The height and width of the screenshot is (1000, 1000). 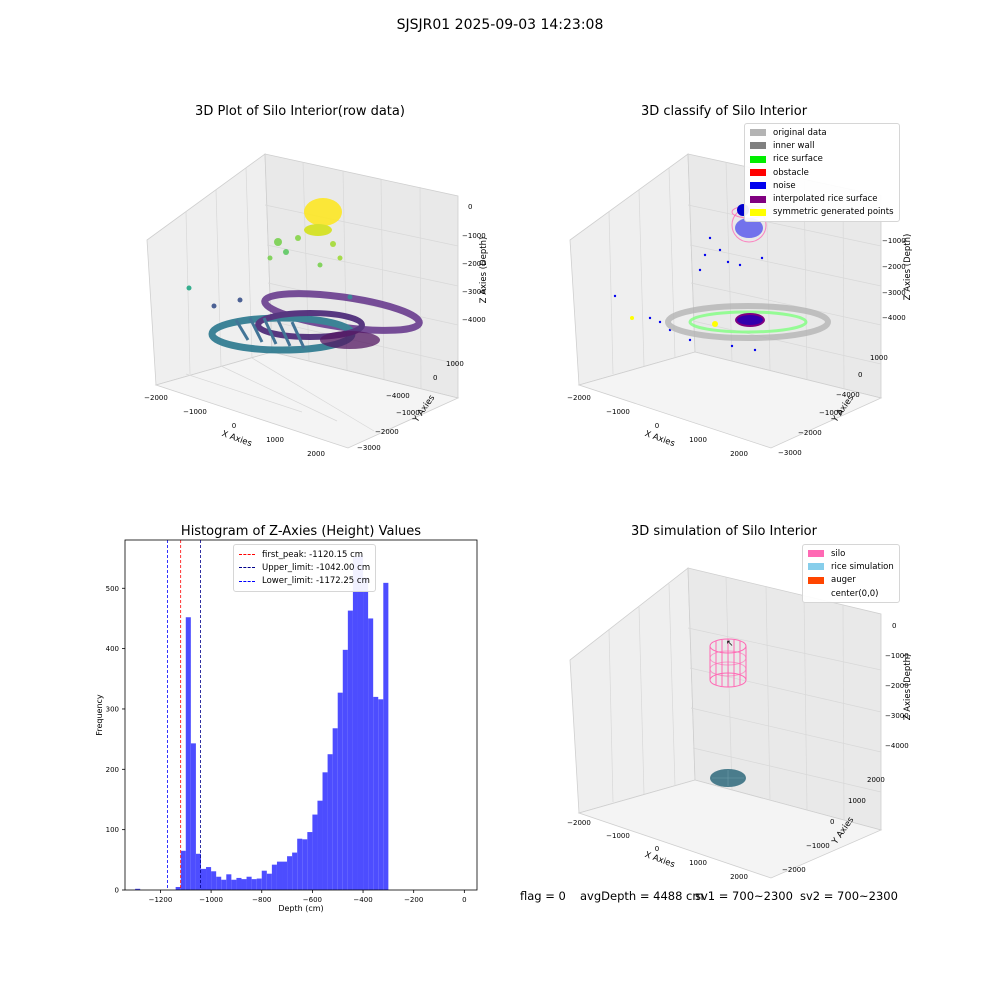 What do you see at coordinates (484, 270) in the screenshot?
I see `raw-zlabel: Z Axies (Depth)` at bounding box center [484, 270].